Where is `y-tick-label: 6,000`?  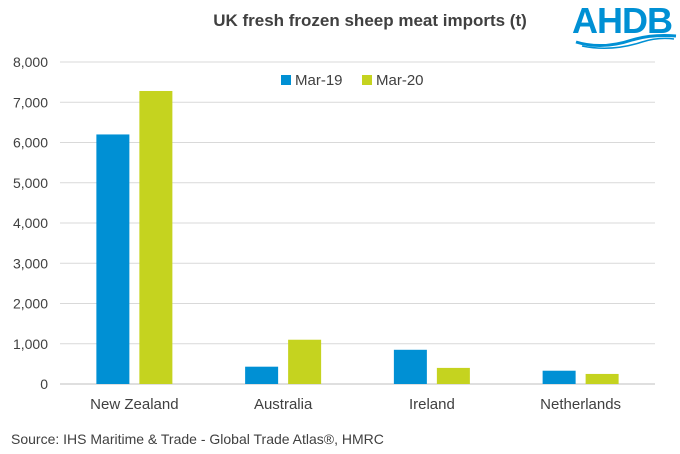 y-tick-label: 6,000 is located at coordinates (30, 143).